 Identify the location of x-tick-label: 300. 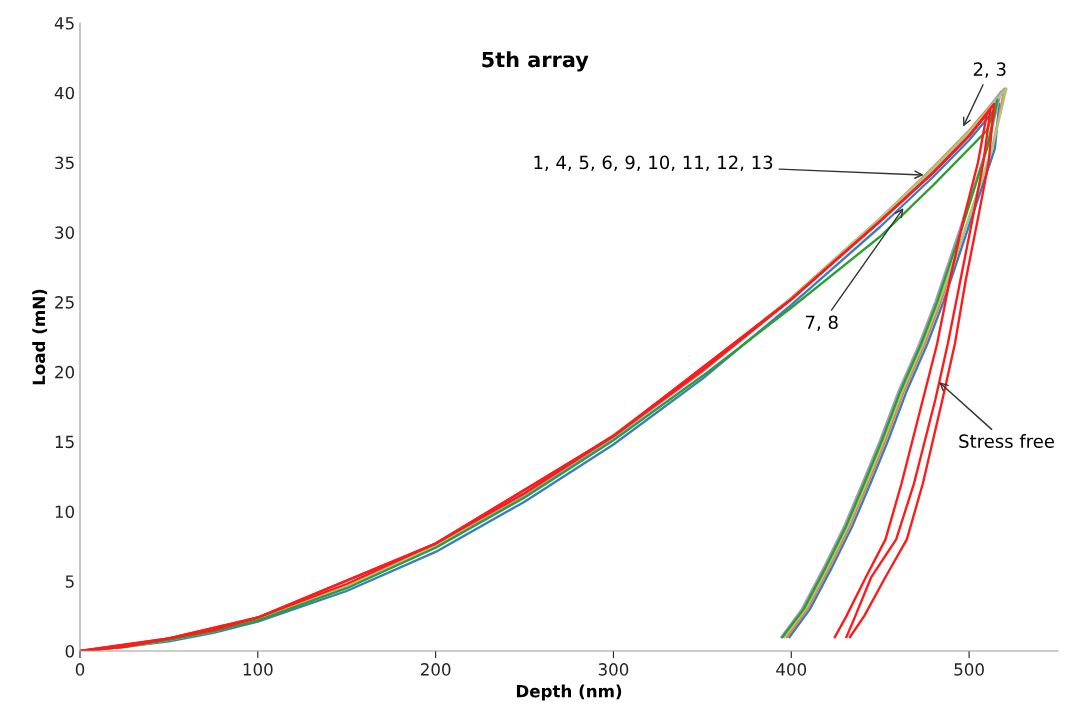
(613, 669).